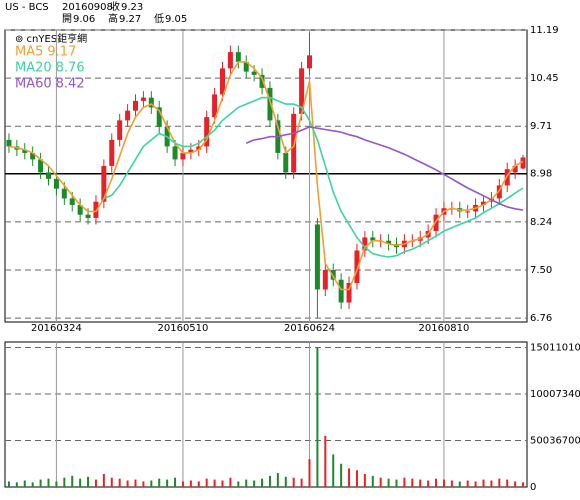  What do you see at coordinates (176, 19) in the screenshot?
I see `low-value: 9.05` at bounding box center [176, 19].